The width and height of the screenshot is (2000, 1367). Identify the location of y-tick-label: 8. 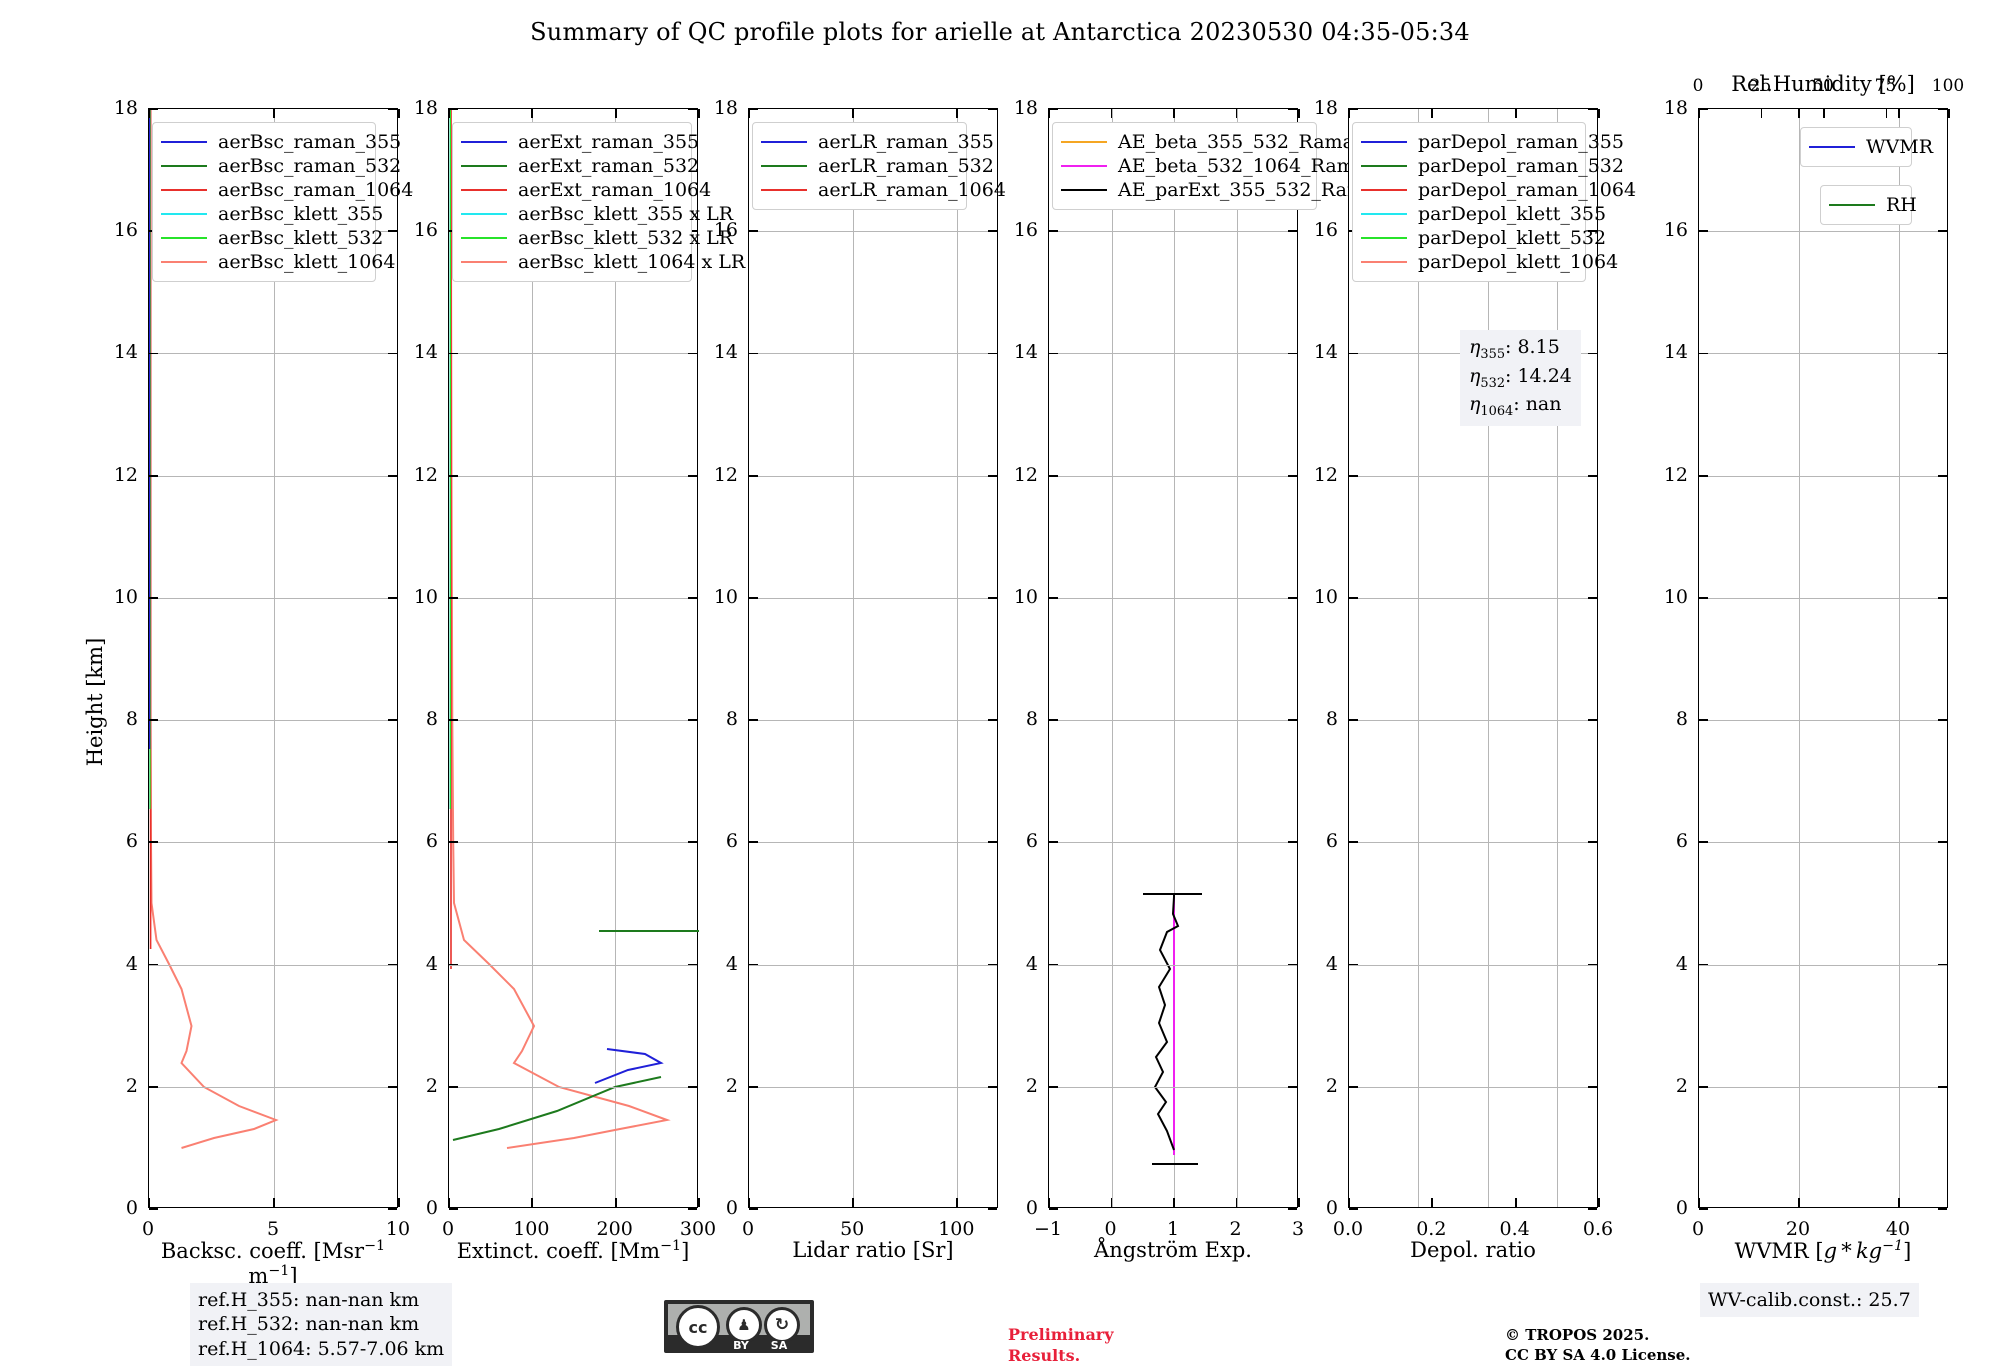
(1681, 719).